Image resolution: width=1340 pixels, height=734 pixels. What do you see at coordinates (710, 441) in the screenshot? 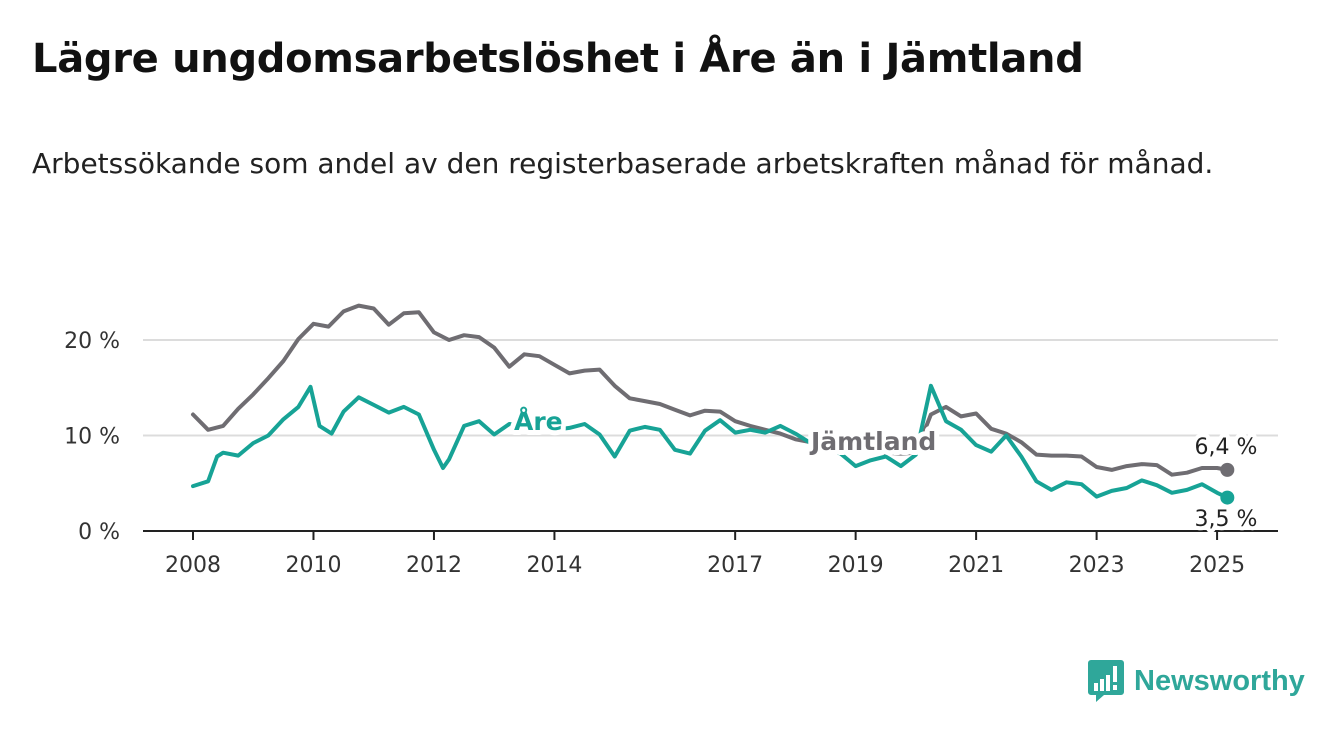
I see `series-line-are` at bounding box center [710, 441].